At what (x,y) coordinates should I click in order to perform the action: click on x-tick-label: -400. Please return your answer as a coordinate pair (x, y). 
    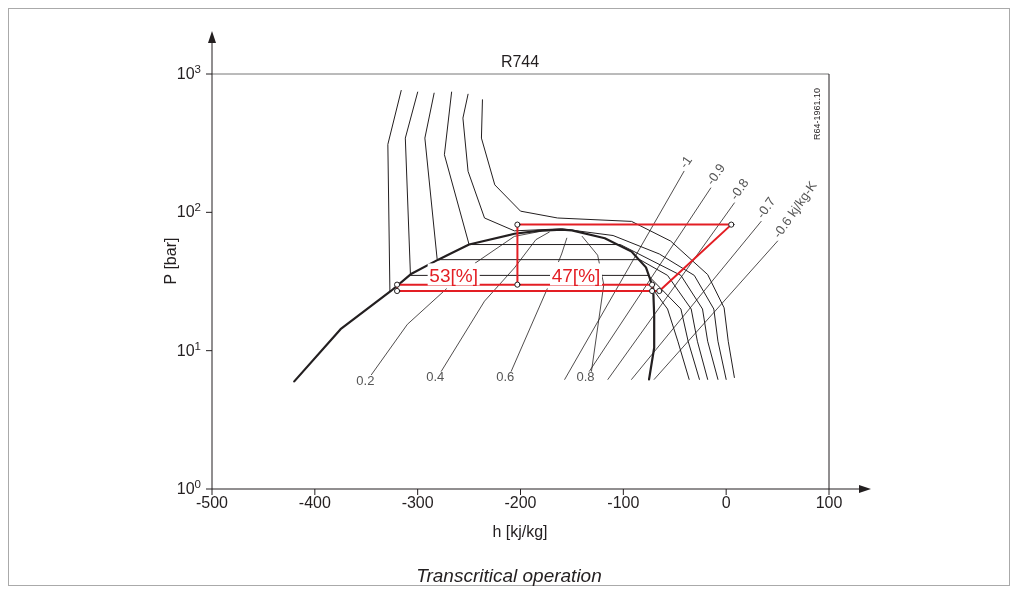
    Looking at the image, I should click on (314, 503).